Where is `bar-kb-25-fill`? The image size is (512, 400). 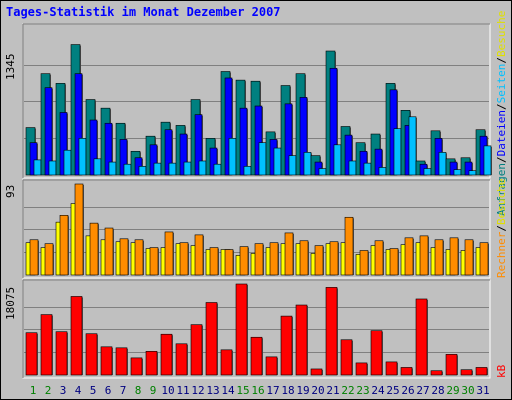
bar-kb-25-fill is located at coordinates (391, 368).